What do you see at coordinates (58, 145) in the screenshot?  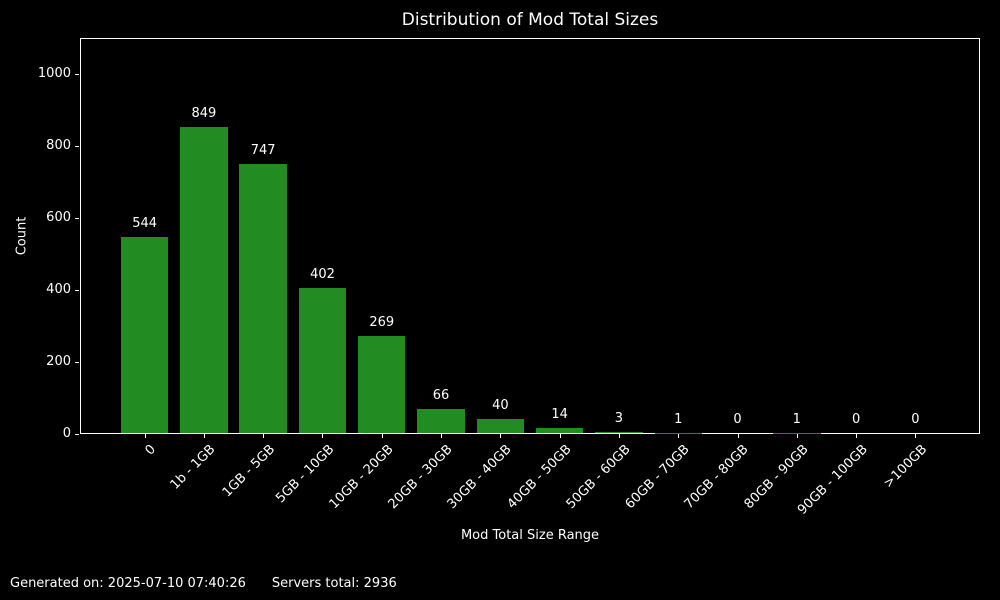 I see `y-tick-label-4: 800` at bounding box center [58, 145].